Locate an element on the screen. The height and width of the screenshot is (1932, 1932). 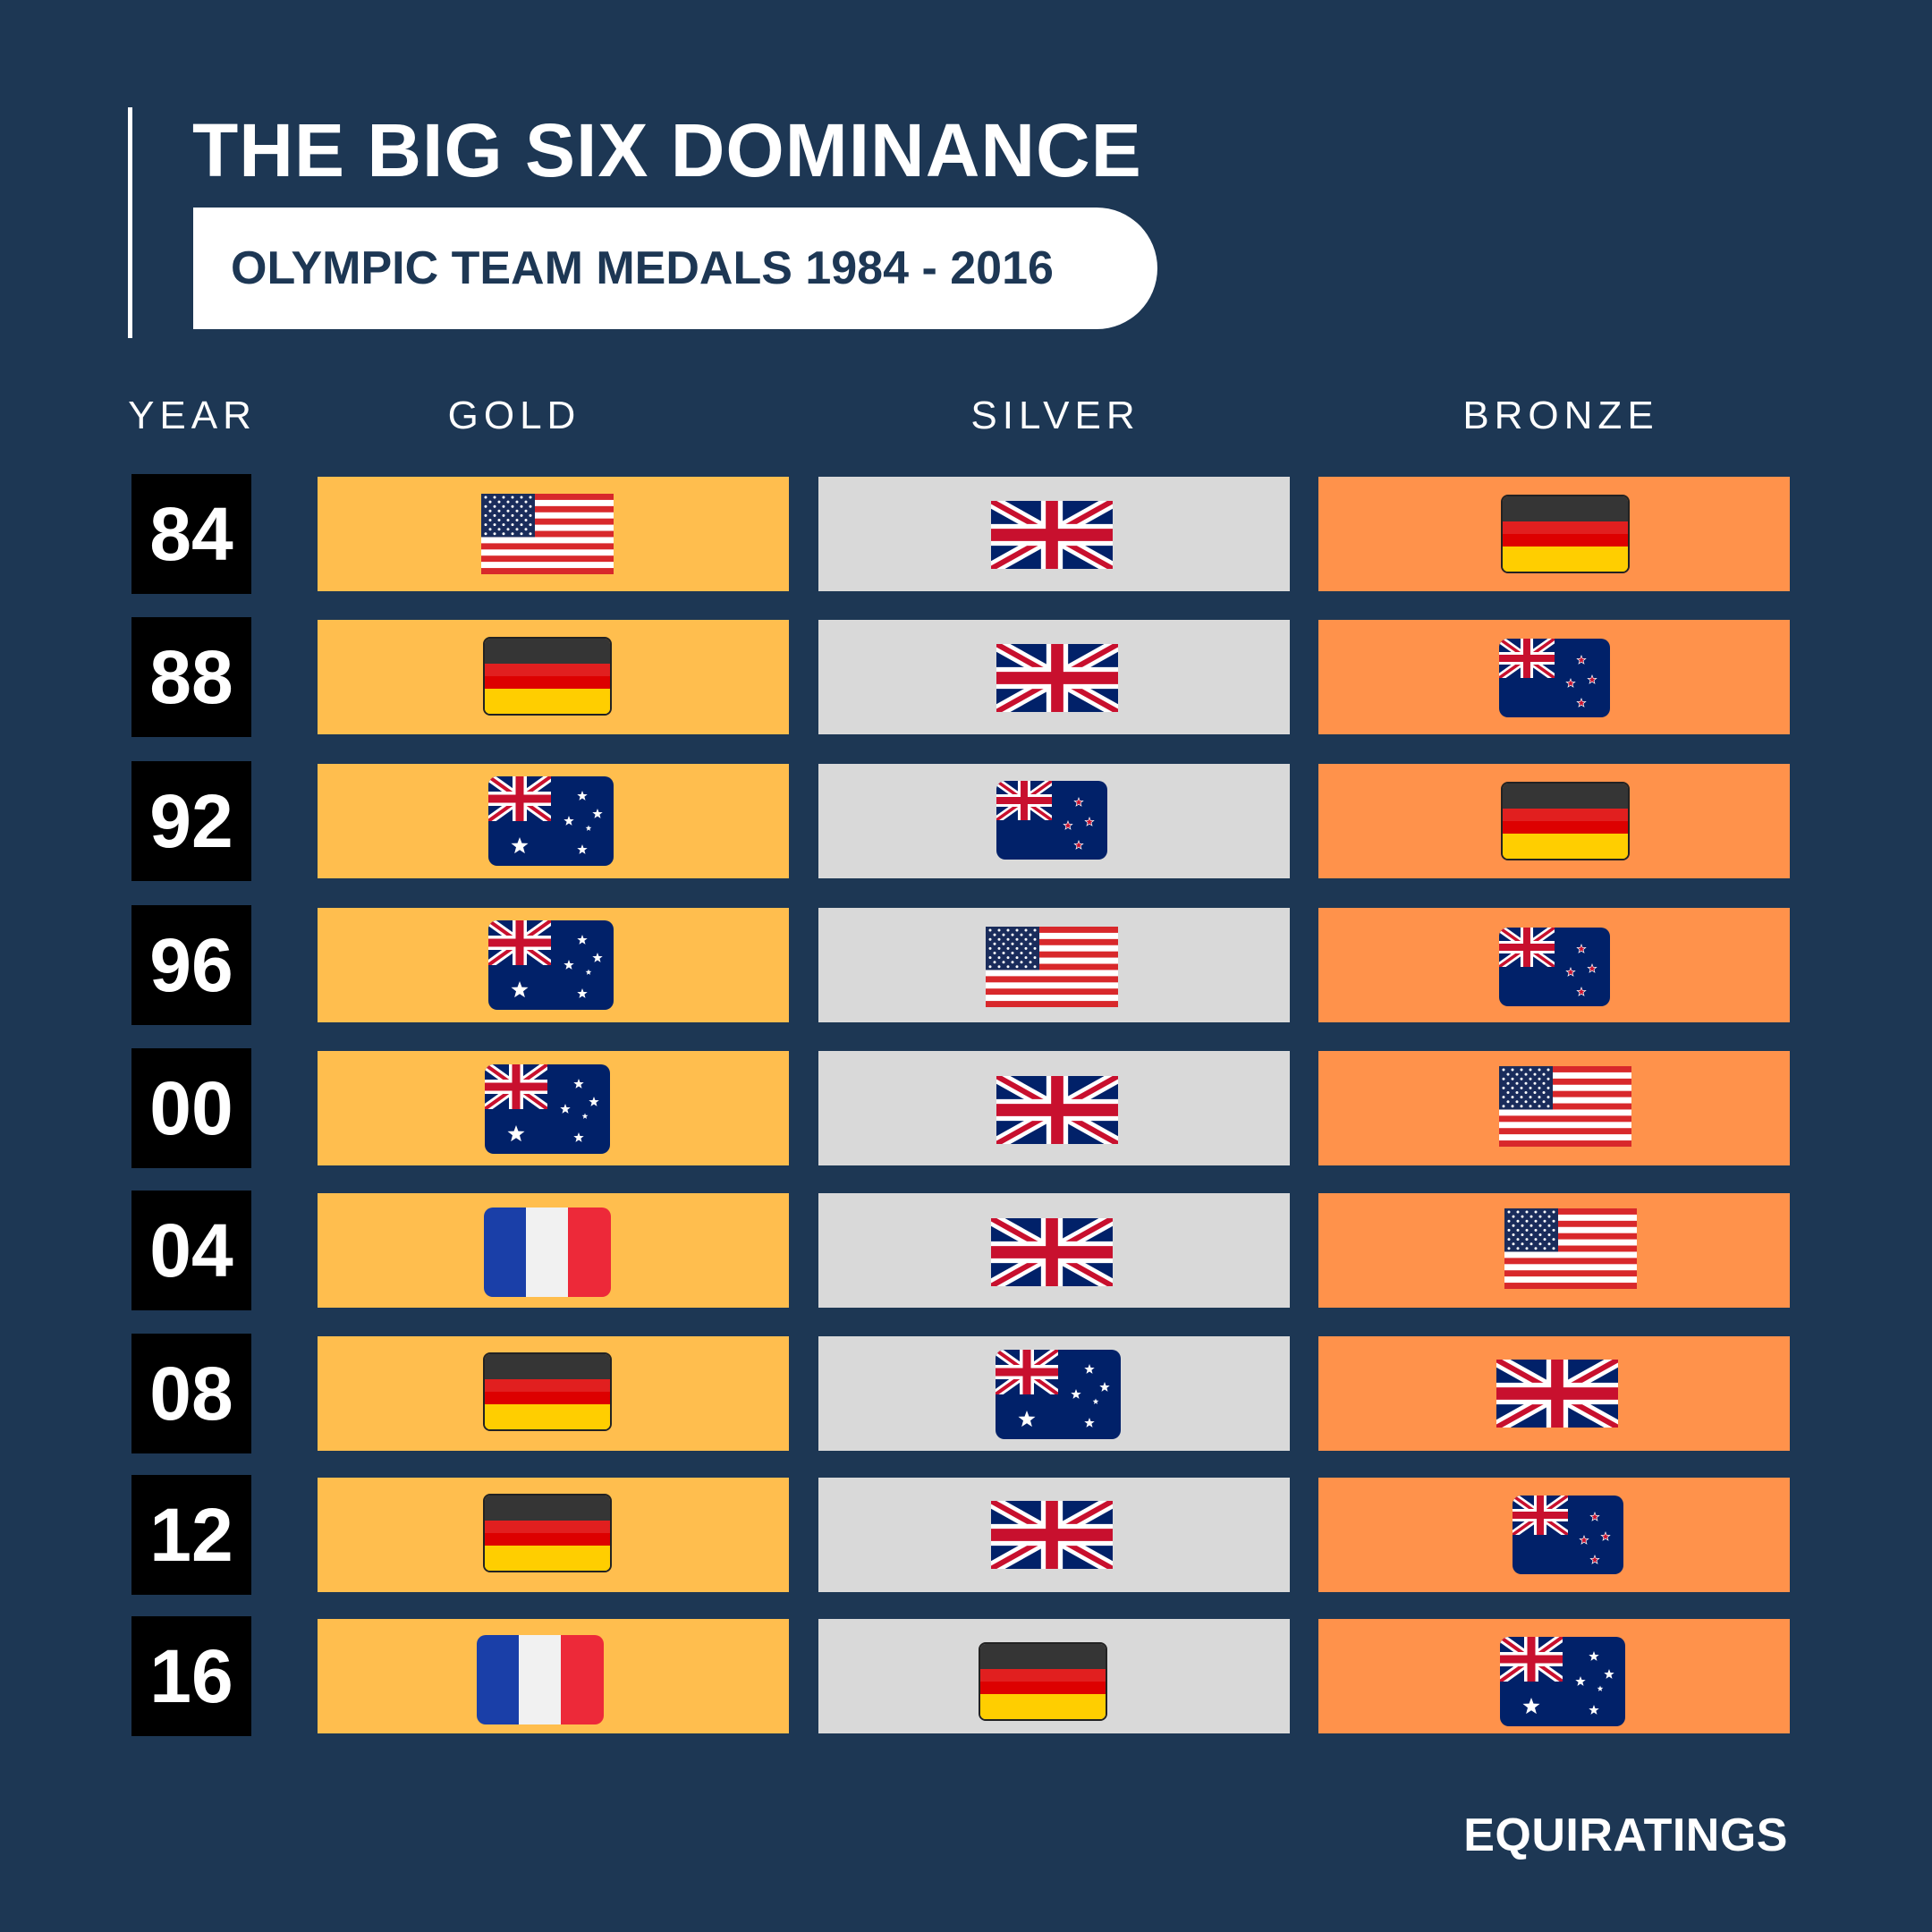
page-title: THE BIG SIX DOMINANCE is located at coordinates (667, 150).